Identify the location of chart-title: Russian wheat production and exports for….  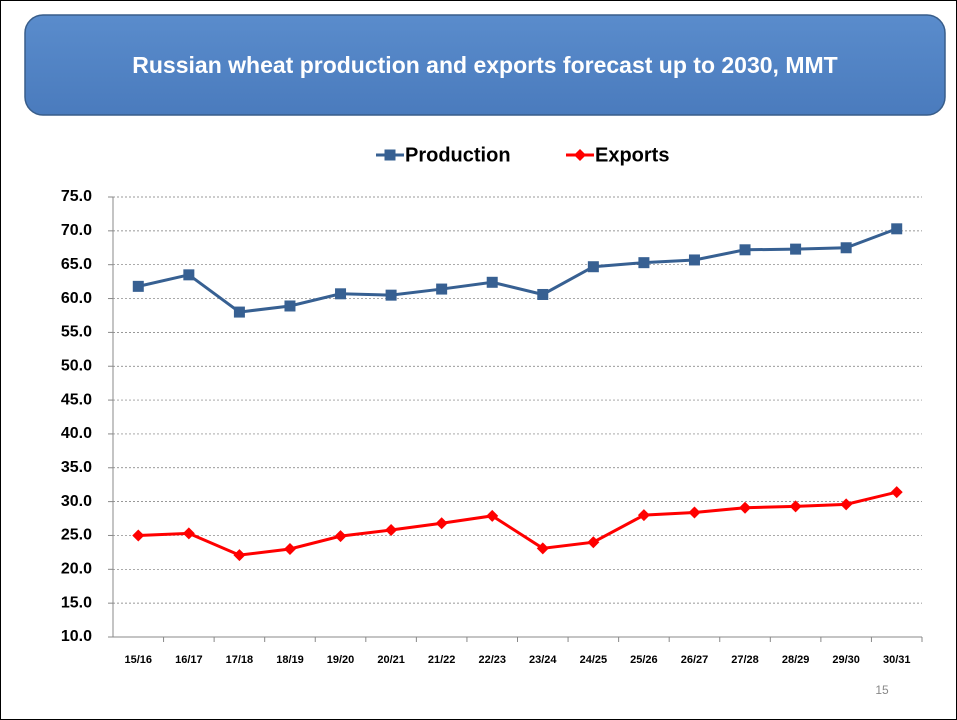
(484, 65).